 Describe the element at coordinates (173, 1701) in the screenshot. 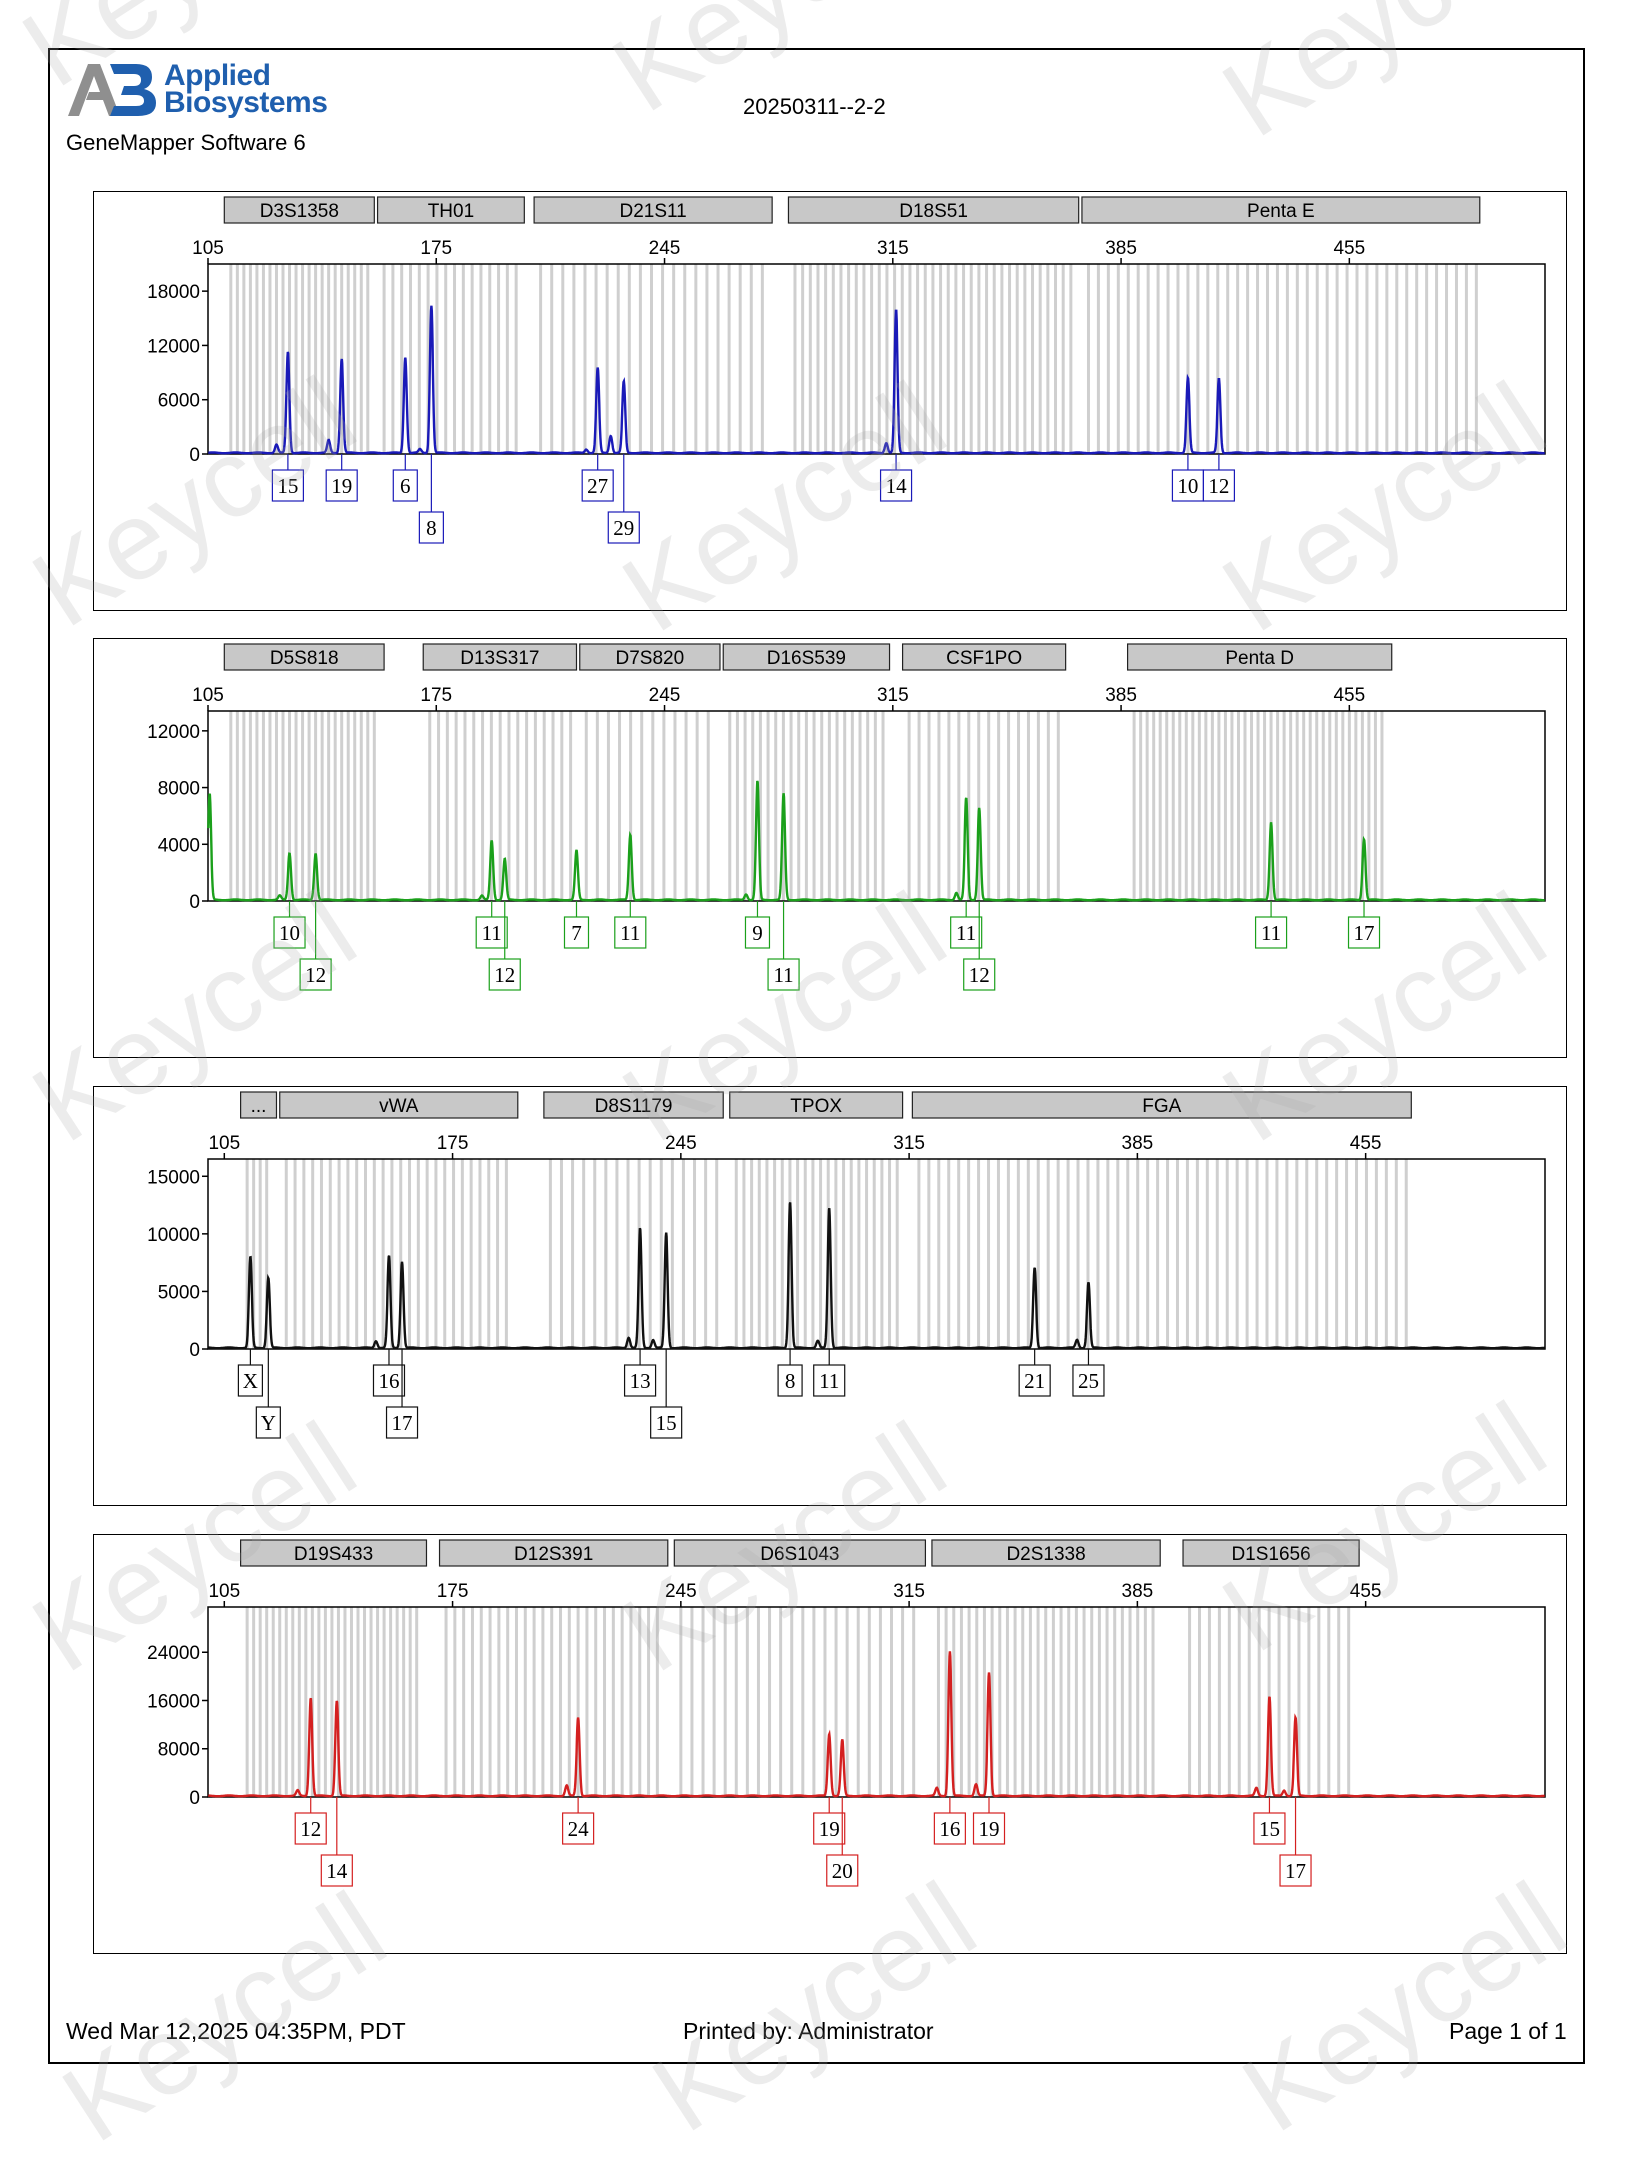

I see `y-tick-label: 16000` at that location.